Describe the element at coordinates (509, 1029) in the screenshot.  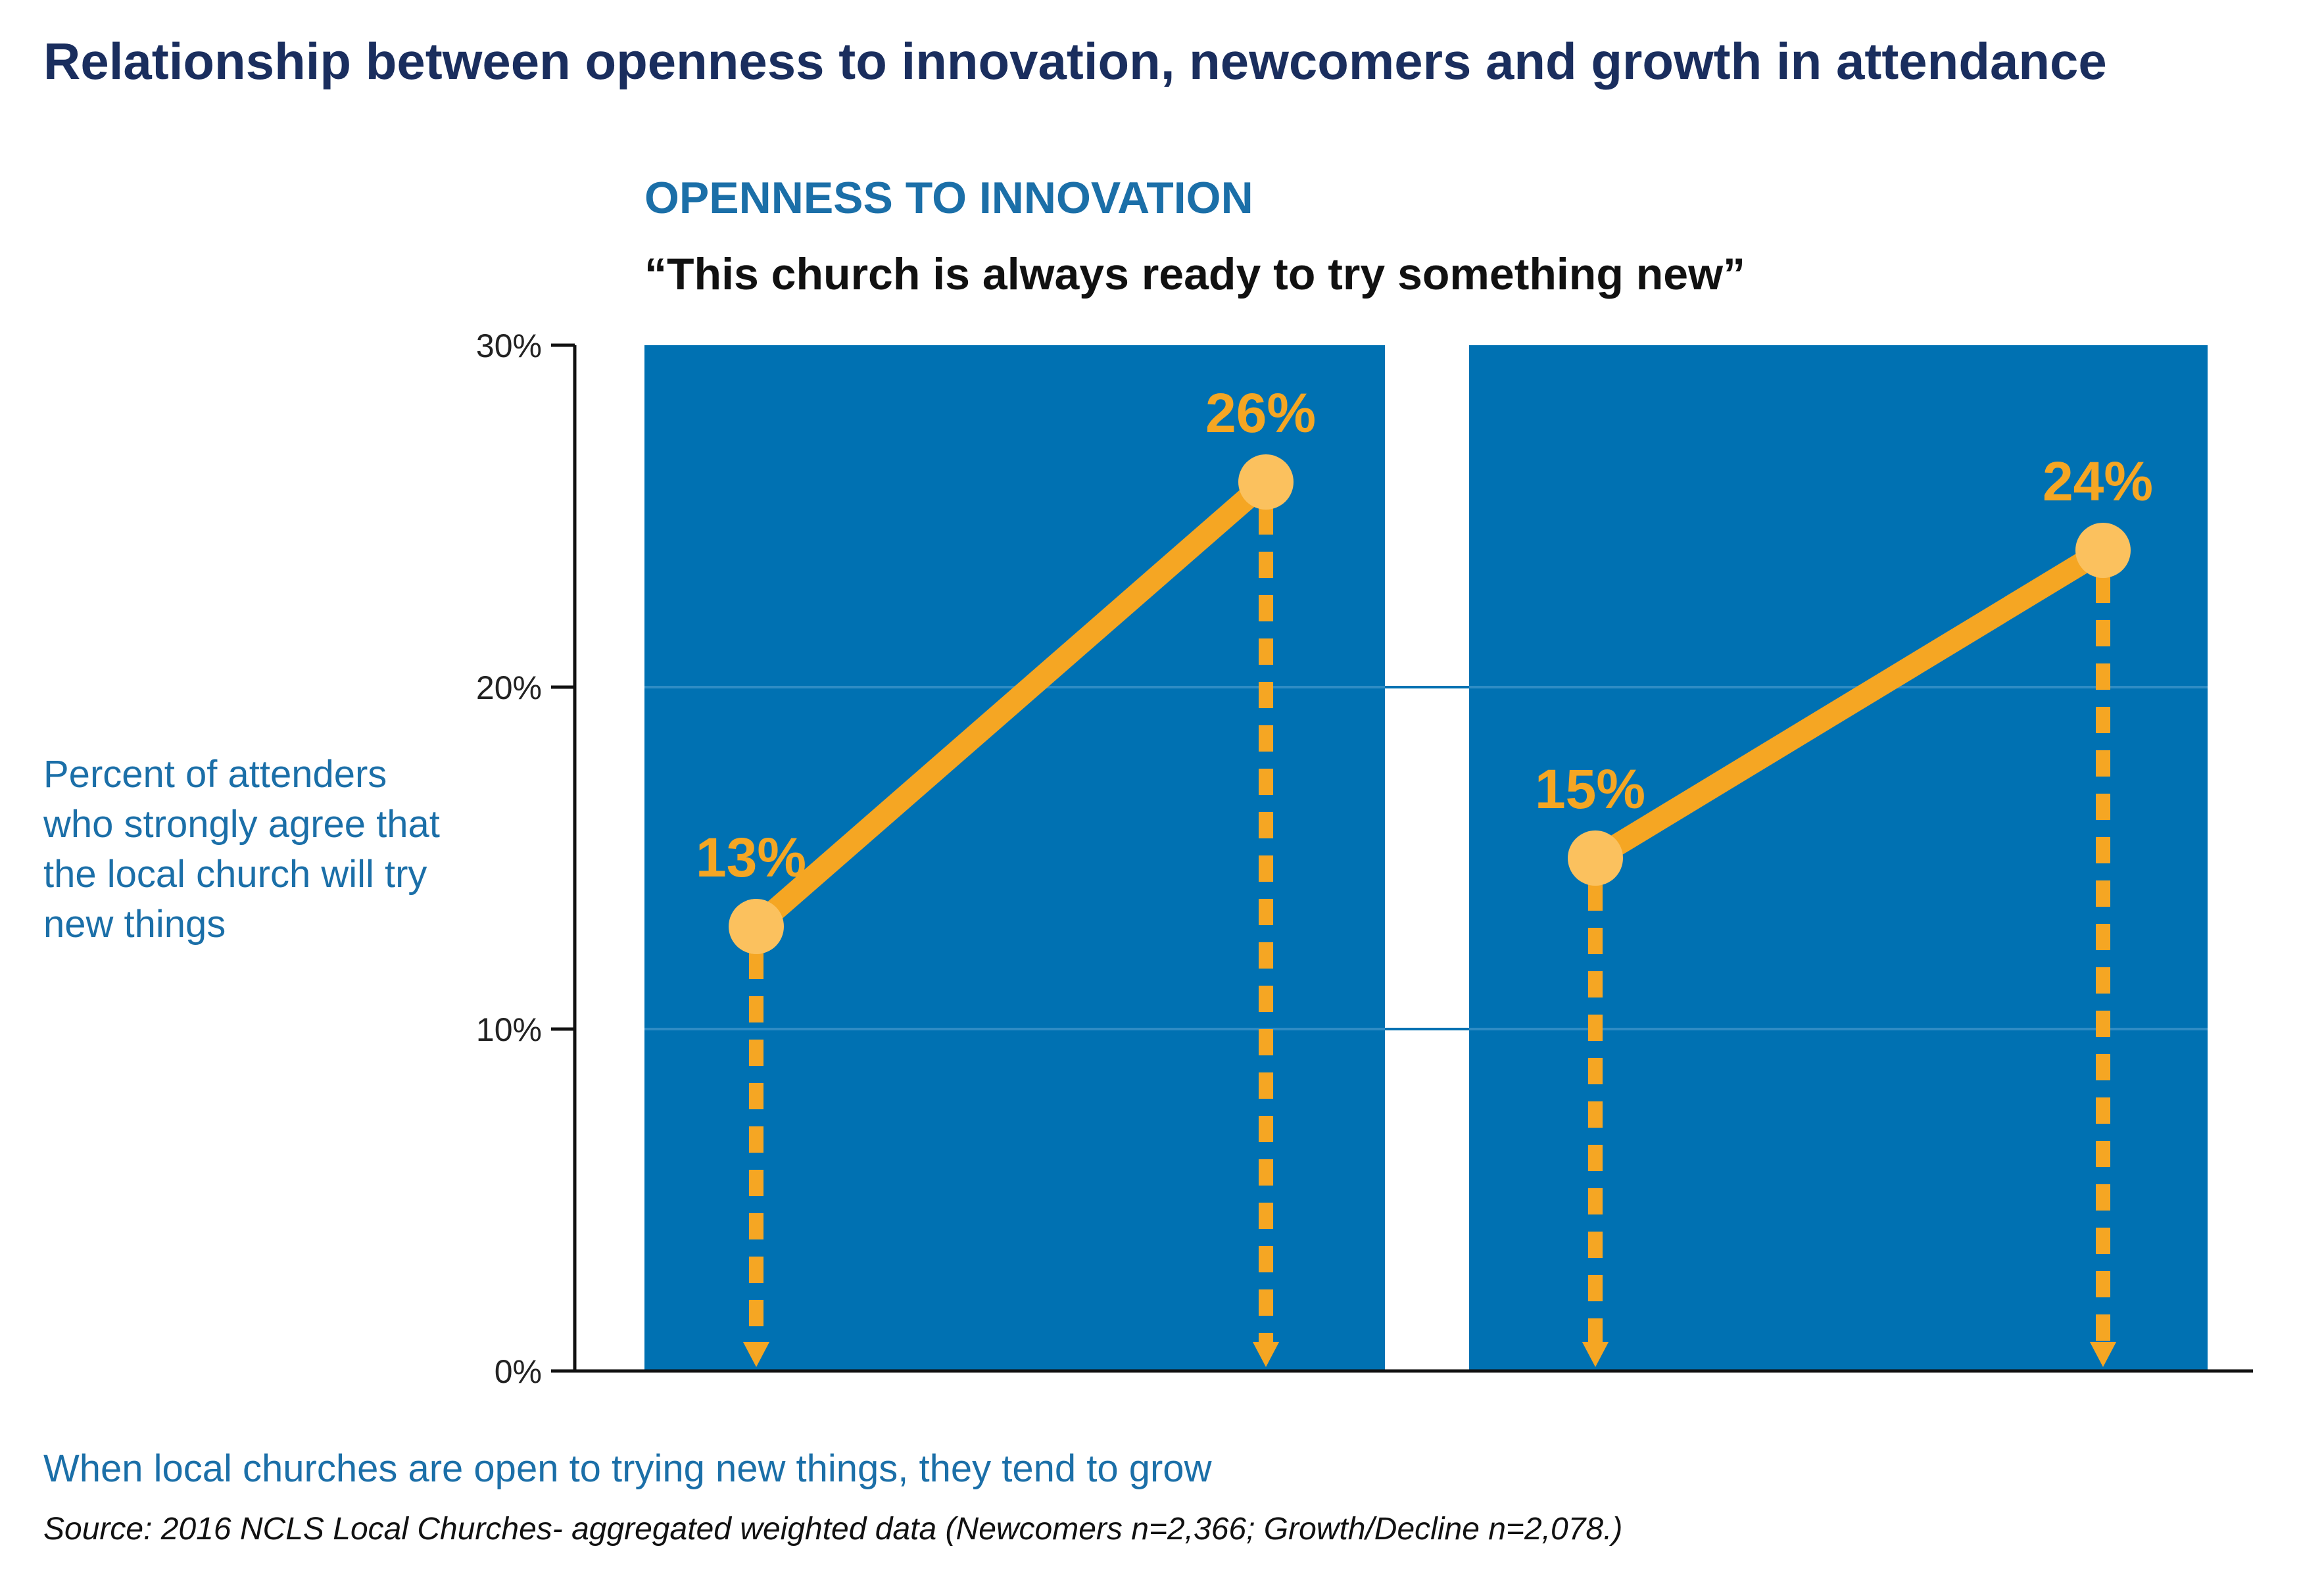
I see `y-tick-label-10: 10%` at that location.